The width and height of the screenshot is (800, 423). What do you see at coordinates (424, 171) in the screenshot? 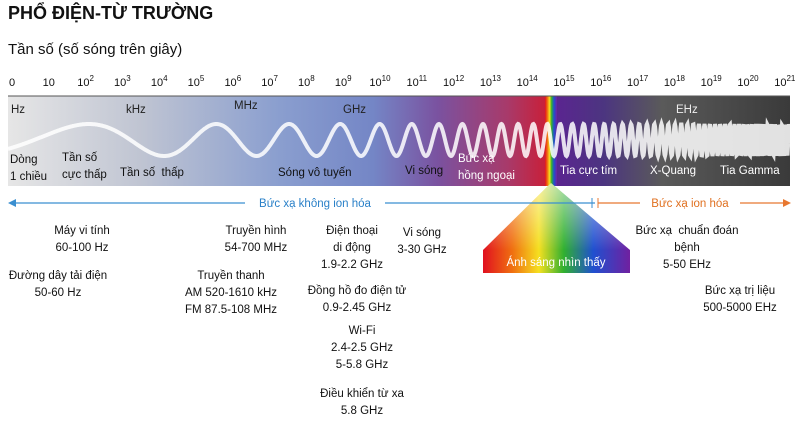
I see `region-label: Vi sóng` at bounding box center [424, 171].